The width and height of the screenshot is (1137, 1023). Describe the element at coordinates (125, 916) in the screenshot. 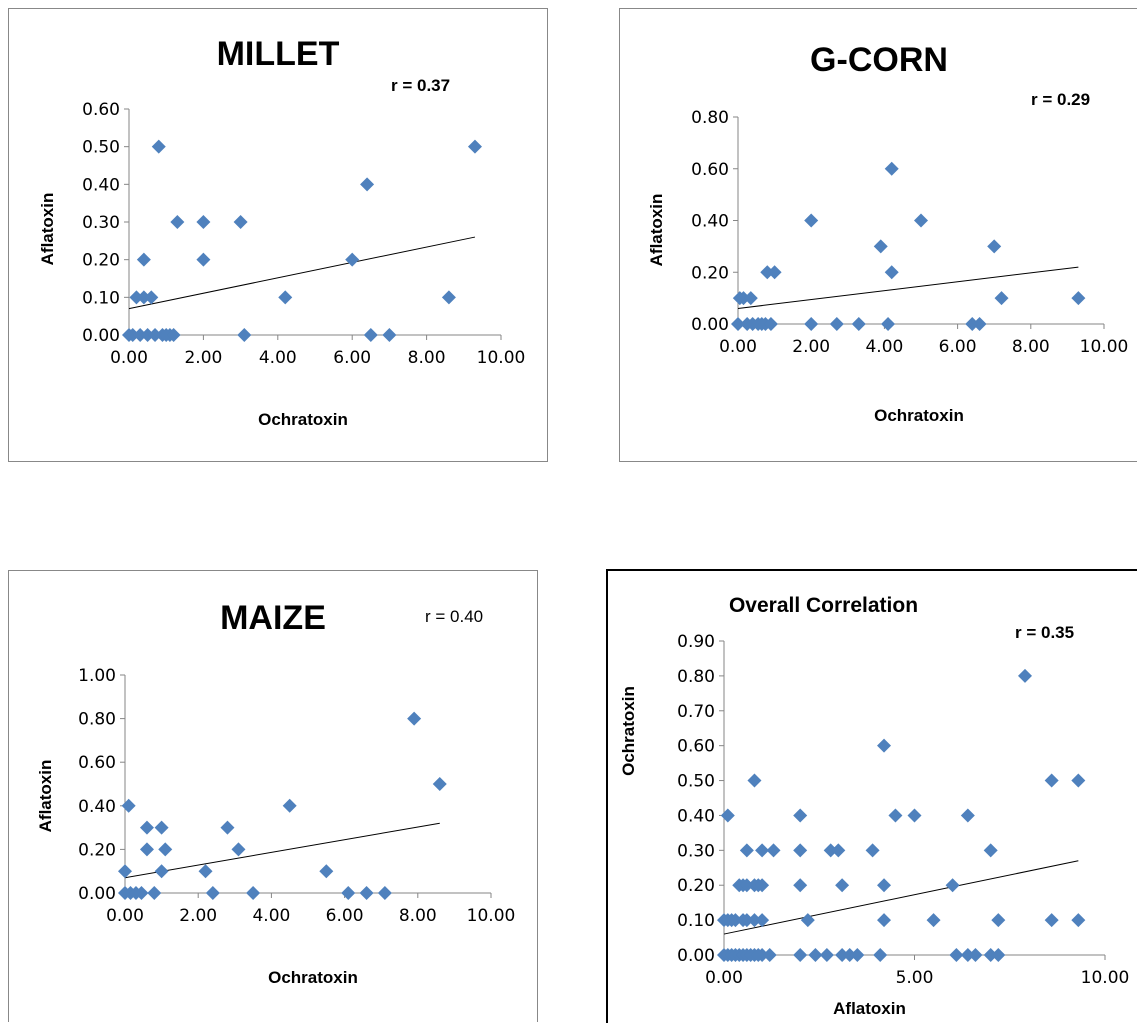

I see `x-tick-label: 0.00` at that location.